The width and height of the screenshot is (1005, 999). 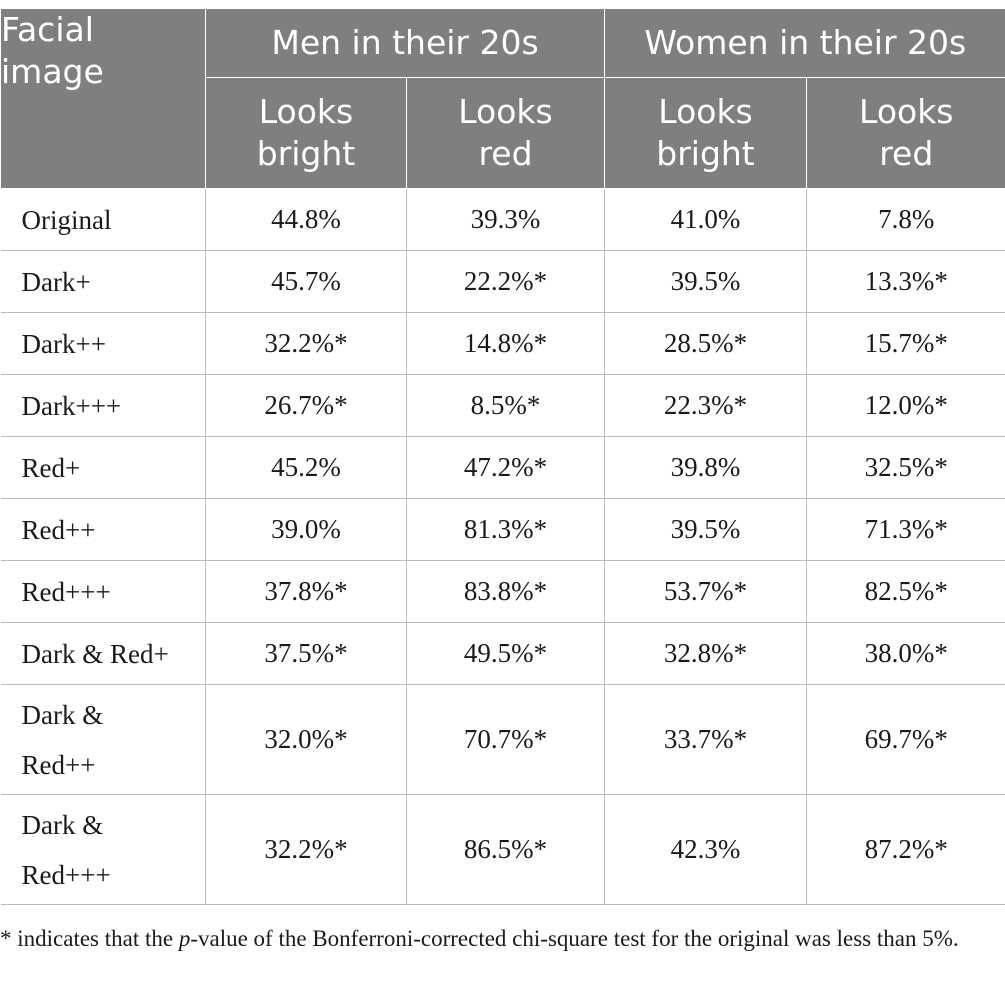 I want to click on table-cell: 87.2%*, so click(x=905, y=849).